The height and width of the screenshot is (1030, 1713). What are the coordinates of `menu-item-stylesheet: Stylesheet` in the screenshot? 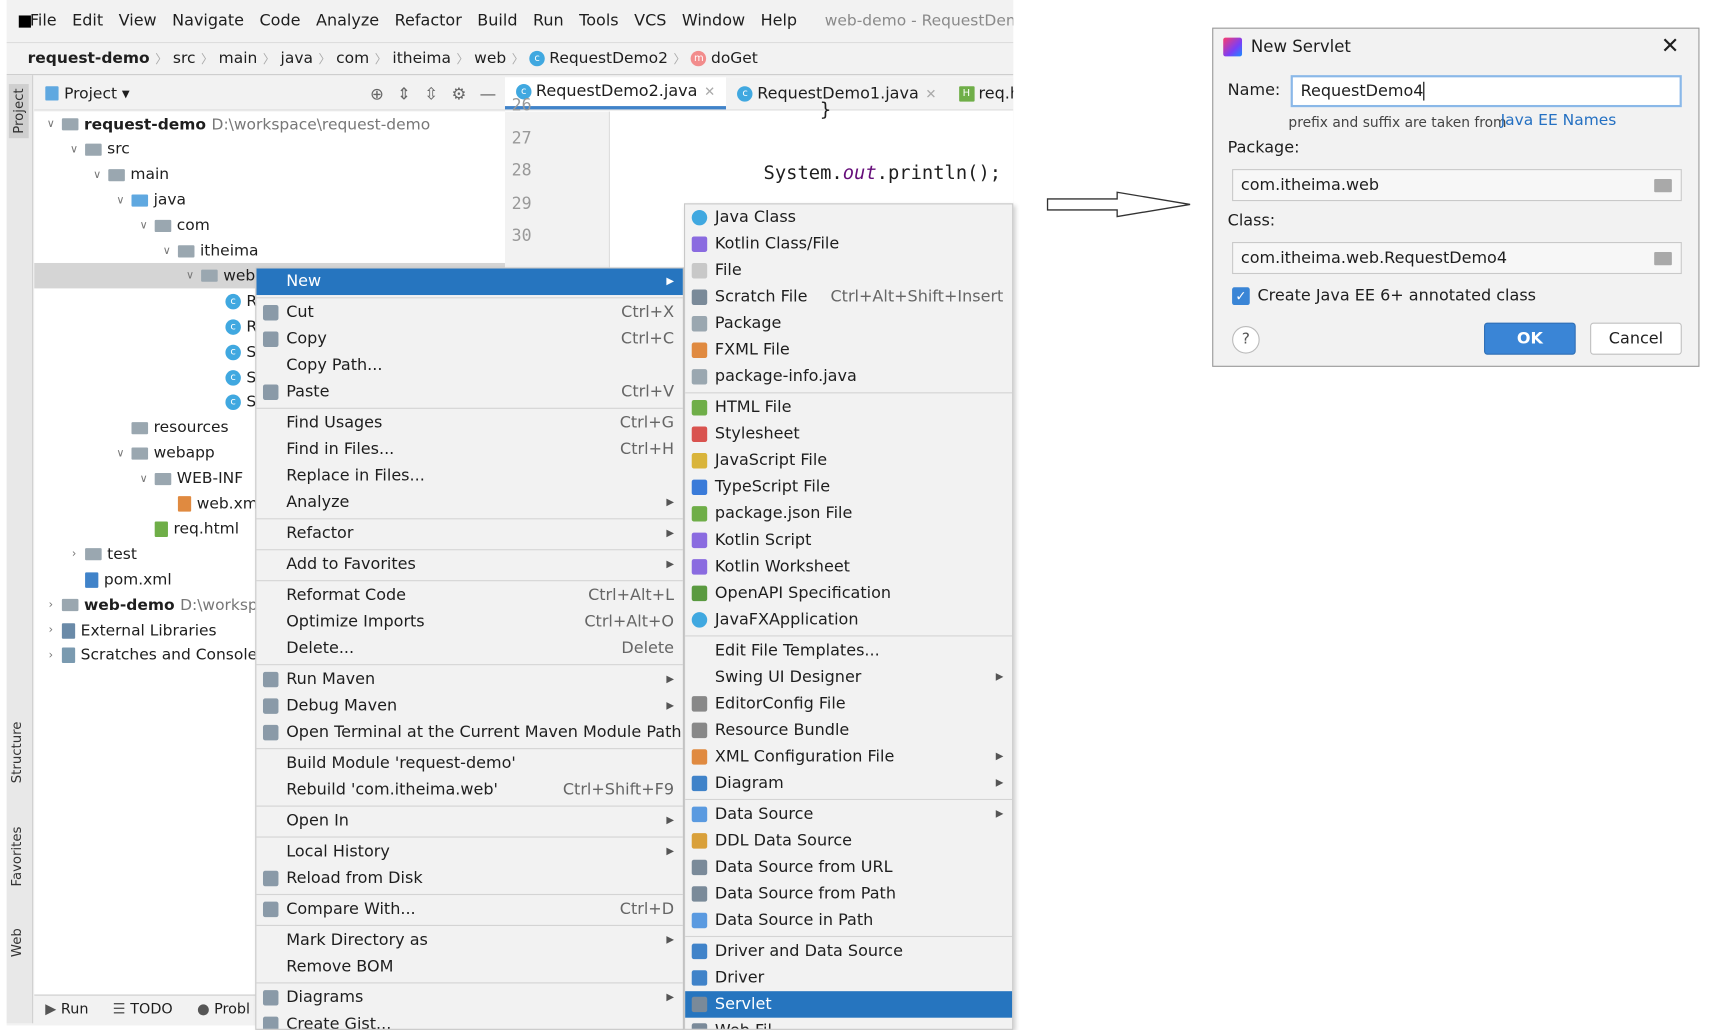 It's located at (848, 434).